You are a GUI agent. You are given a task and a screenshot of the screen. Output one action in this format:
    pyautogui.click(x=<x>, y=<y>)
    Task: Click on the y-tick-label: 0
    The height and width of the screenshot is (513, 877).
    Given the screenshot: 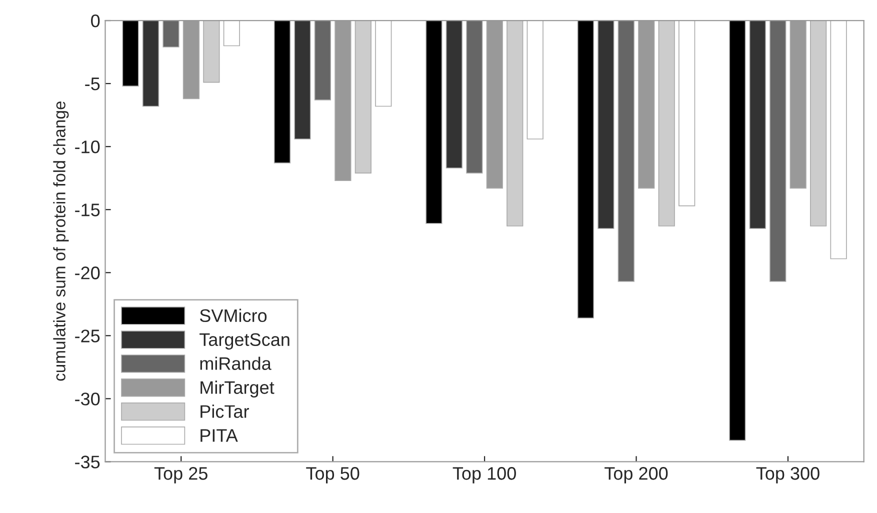 What is the action you would take?
    pyautogui.click(x=95, y=21)
    